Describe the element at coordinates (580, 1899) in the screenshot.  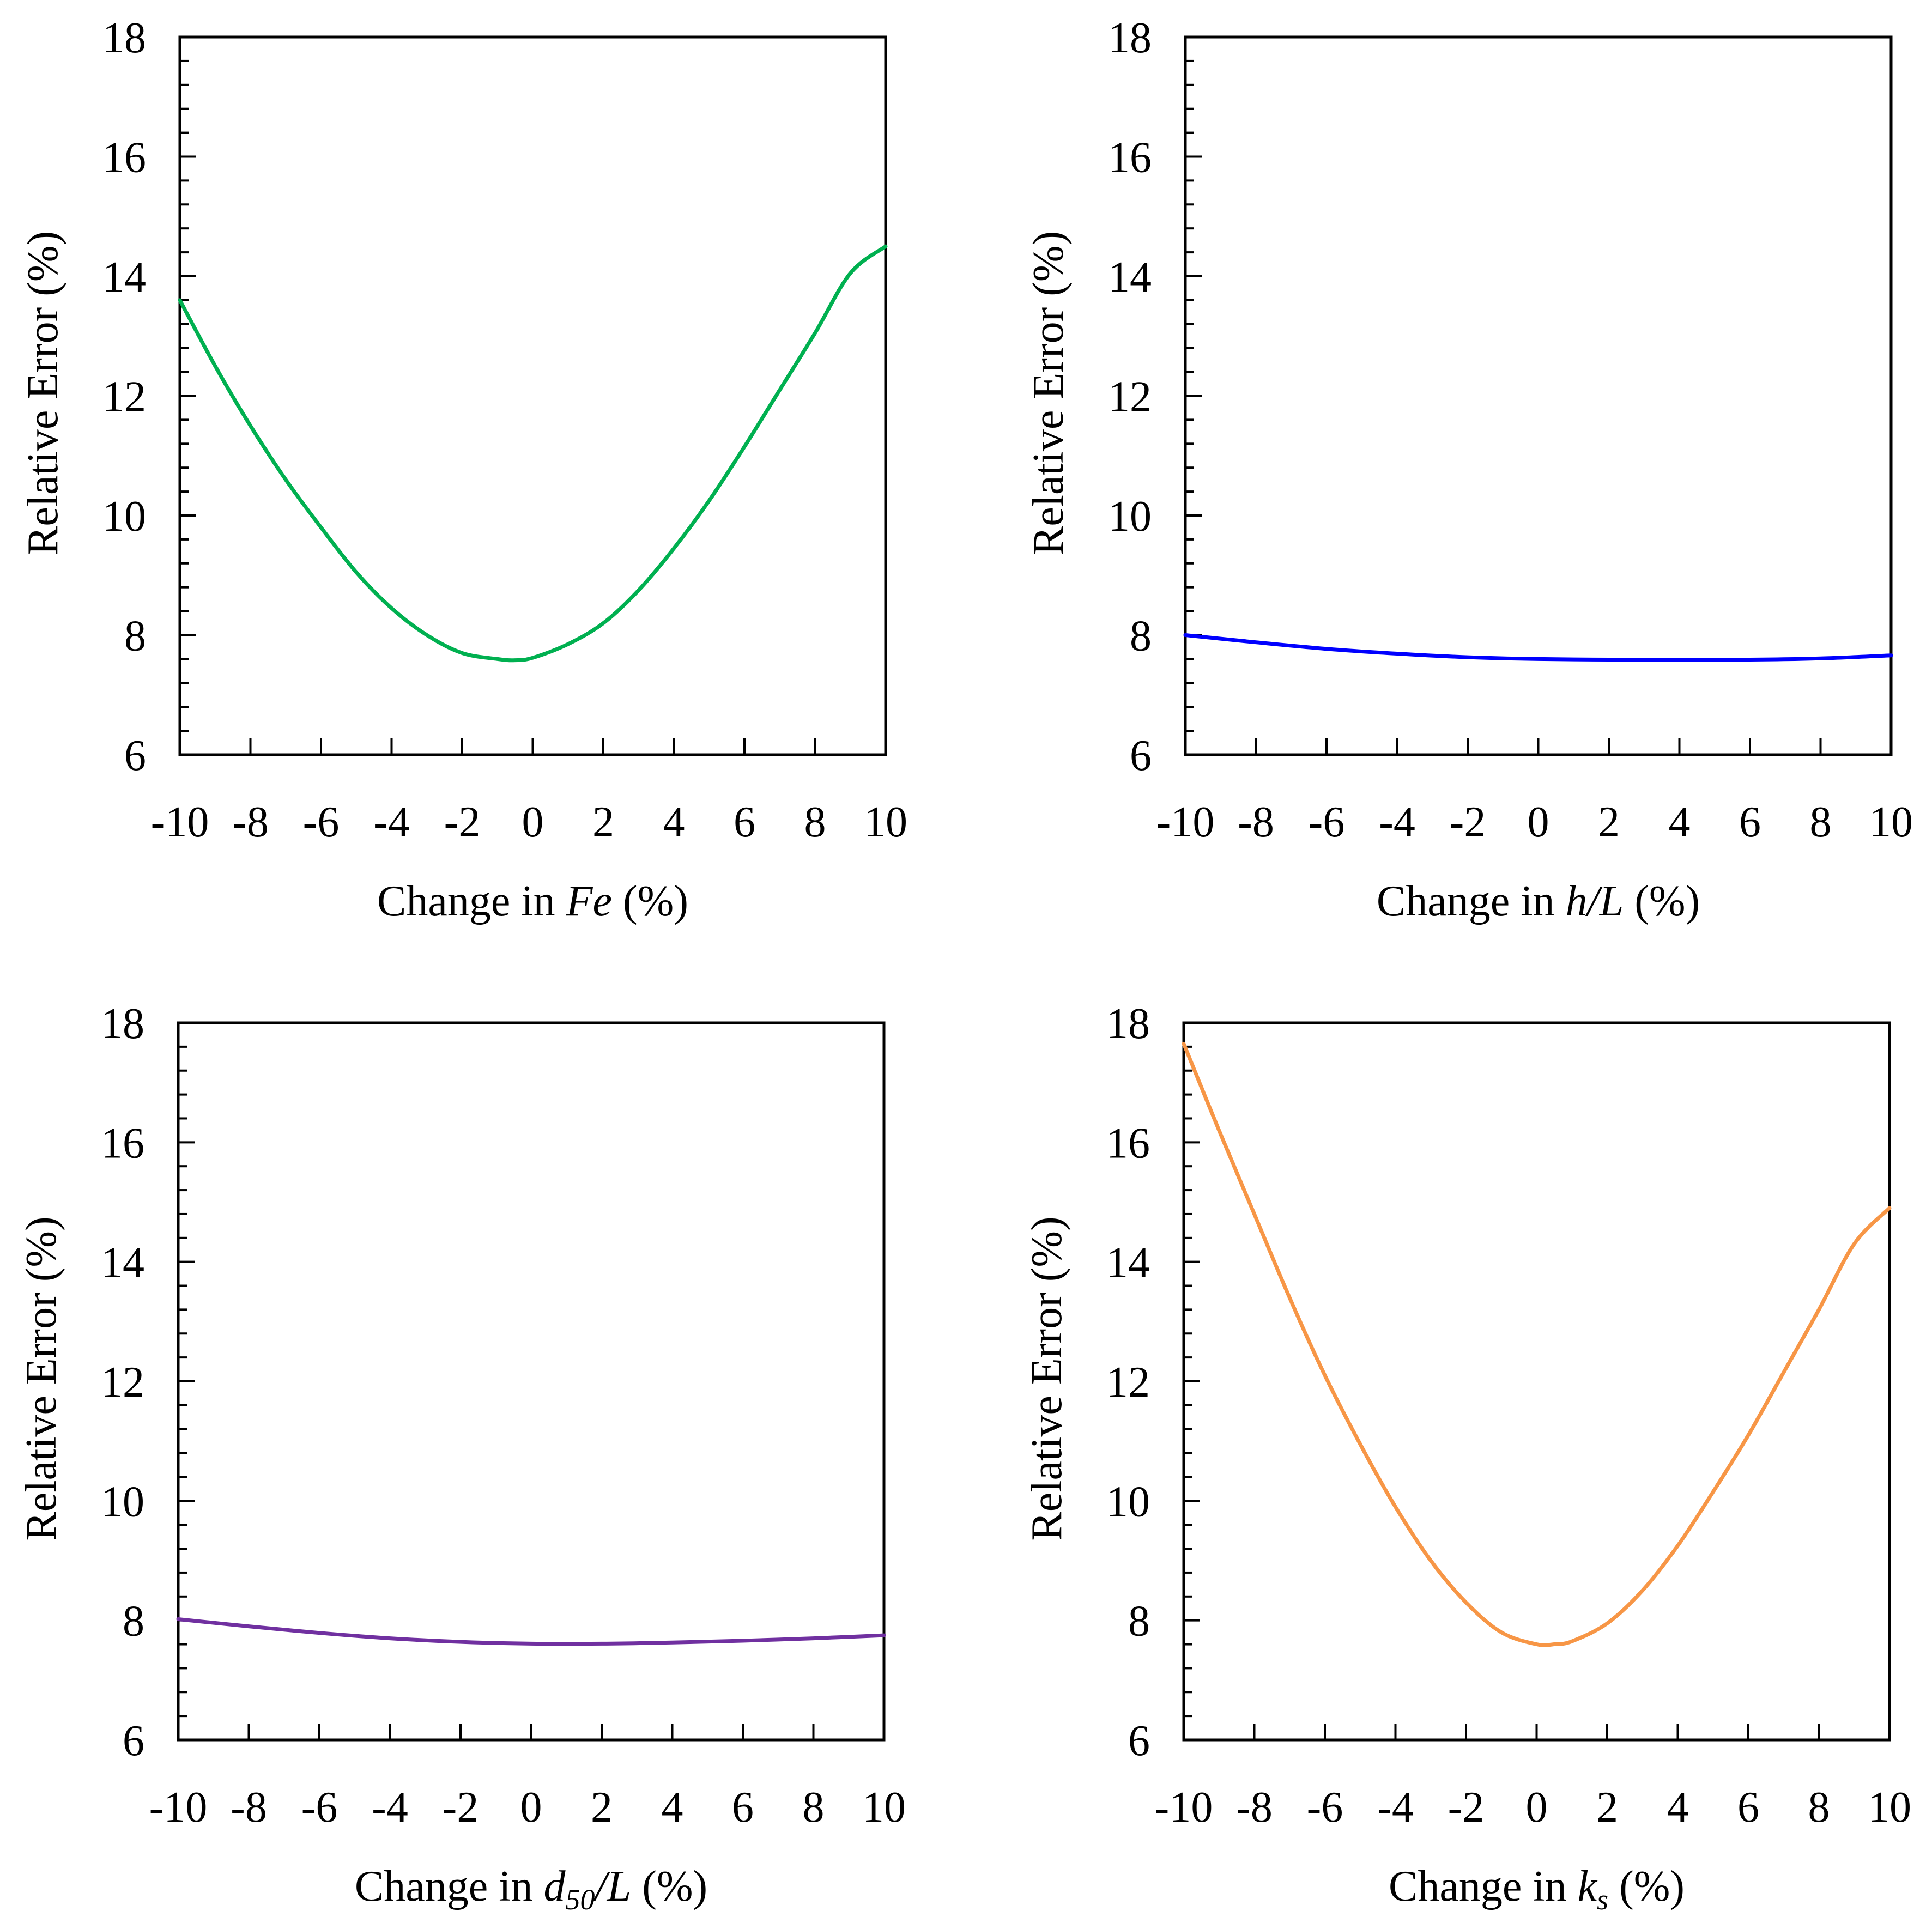
I see `x-axis-title-part: 50` at that location.